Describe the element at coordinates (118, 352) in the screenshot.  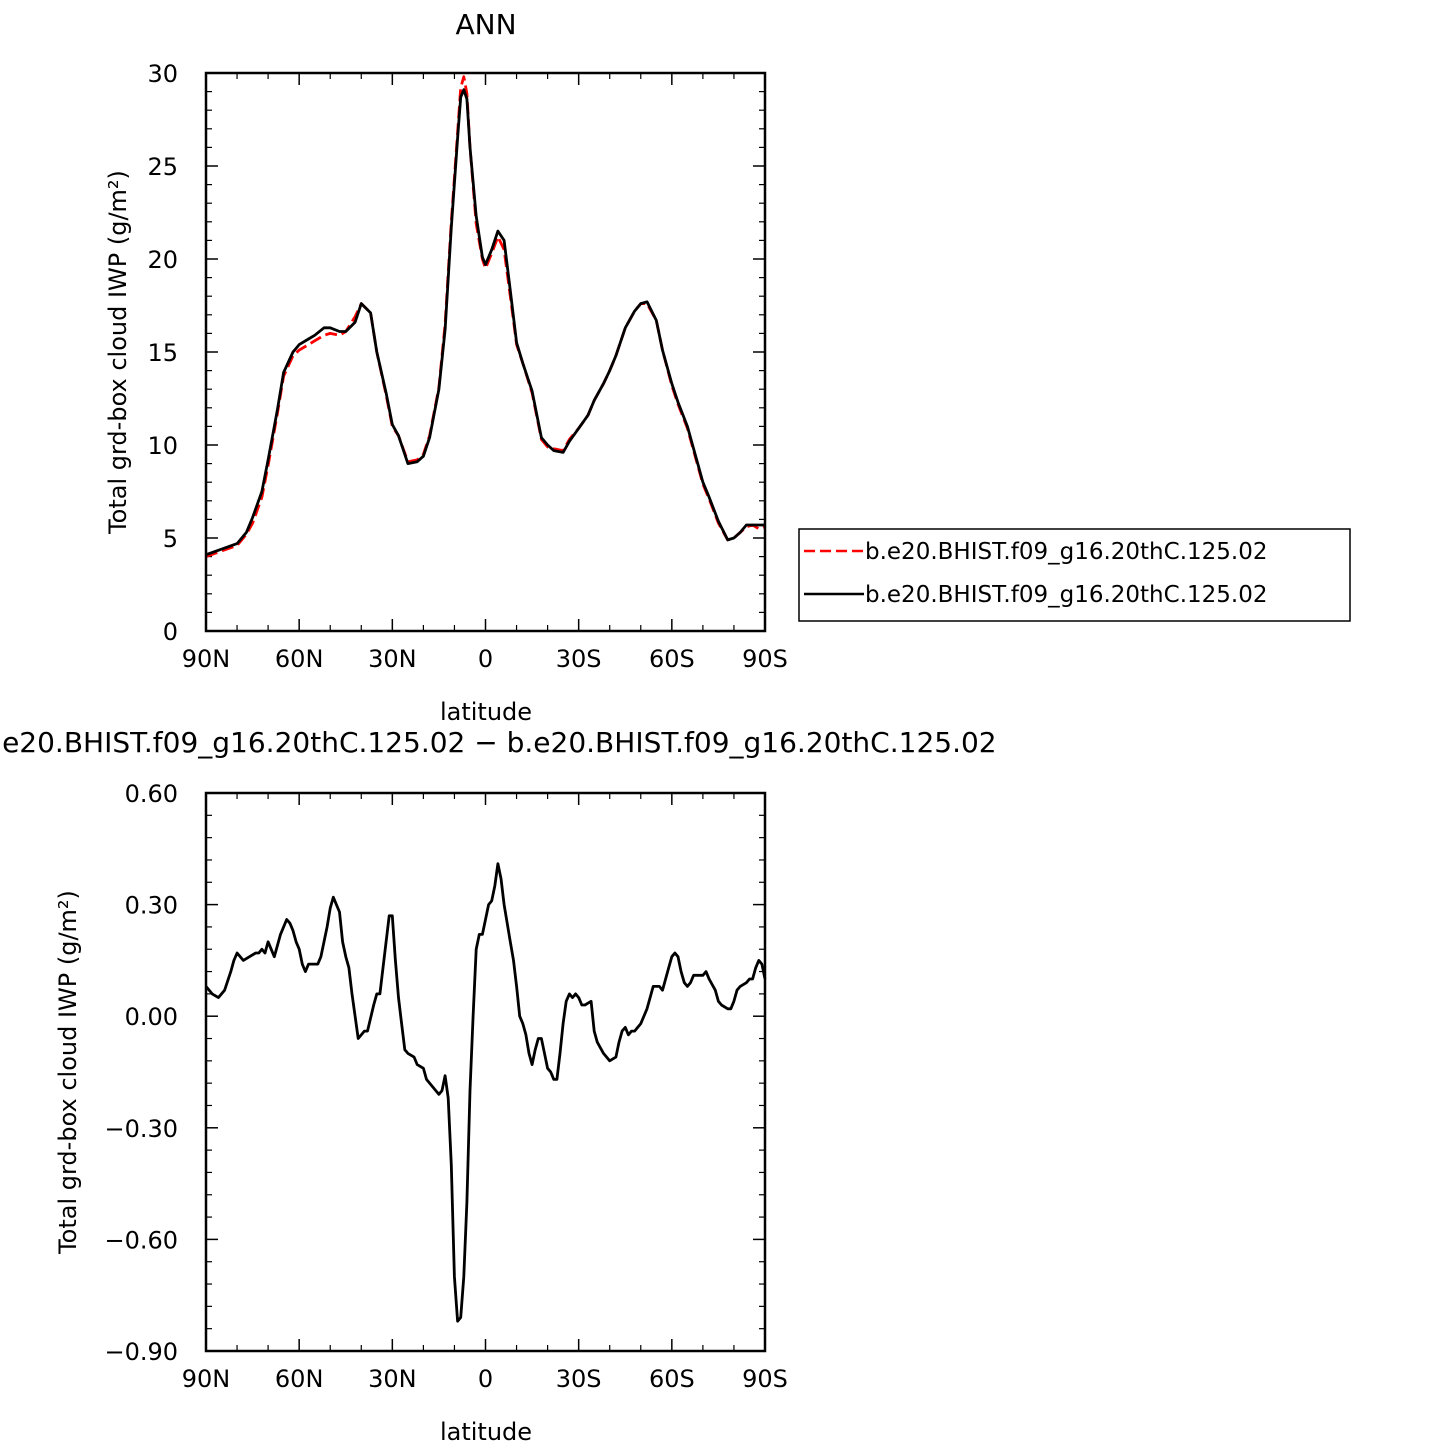
I see `top-y-axis-label: Total grd-box cloud IWP (g/m²)` at that location.